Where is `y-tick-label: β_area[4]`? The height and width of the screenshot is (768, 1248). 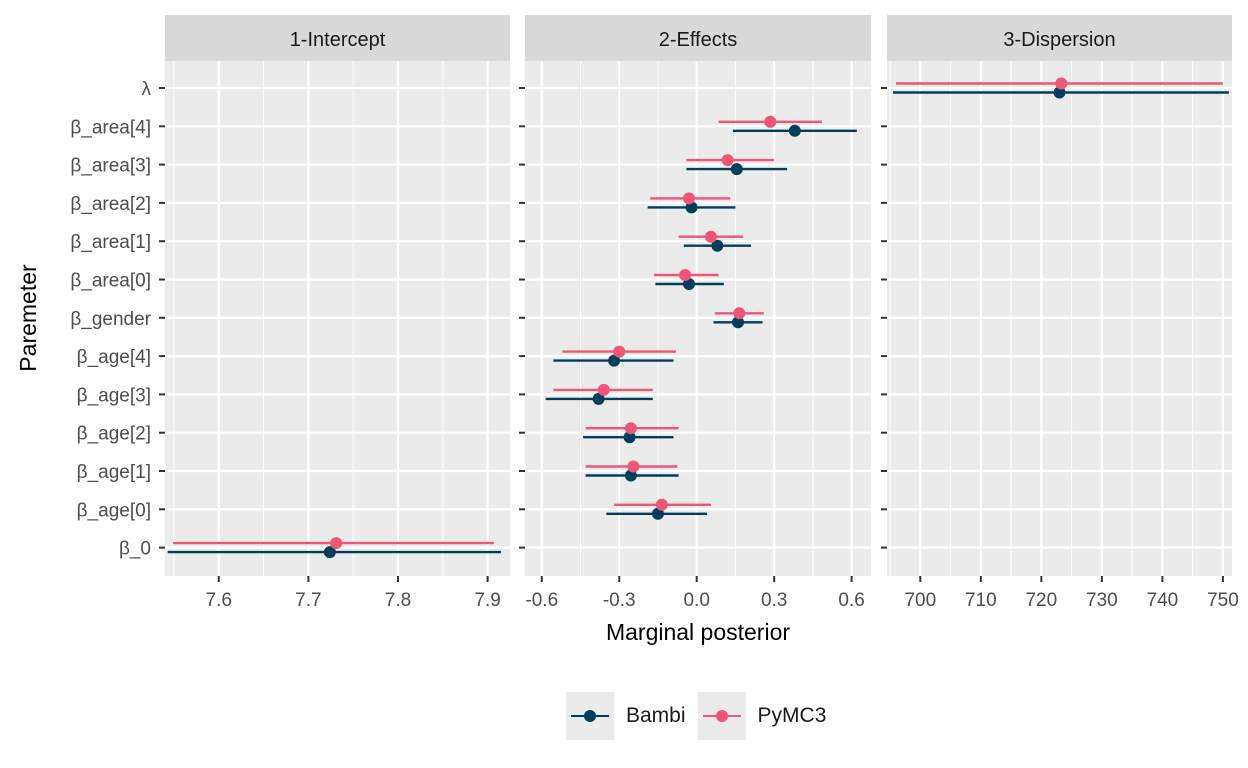
y-tick-label: β_area[4] is located at coordinates (110, 127).